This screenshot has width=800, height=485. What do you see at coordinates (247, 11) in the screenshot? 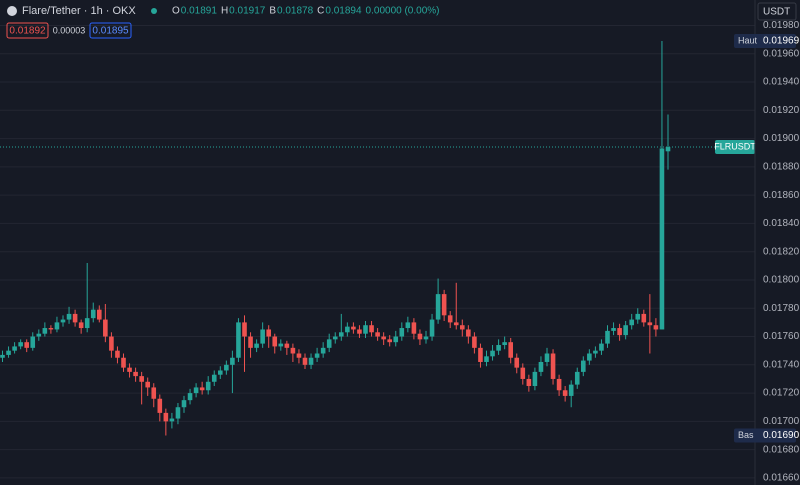
I see `ohlc-value: 0.01917` at bounding box center [247, 11].